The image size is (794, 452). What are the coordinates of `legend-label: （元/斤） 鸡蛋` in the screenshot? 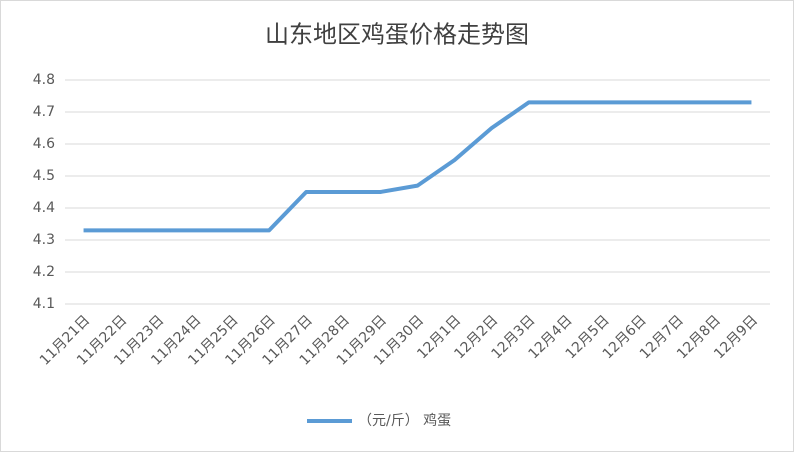 It's located at (404, 420).